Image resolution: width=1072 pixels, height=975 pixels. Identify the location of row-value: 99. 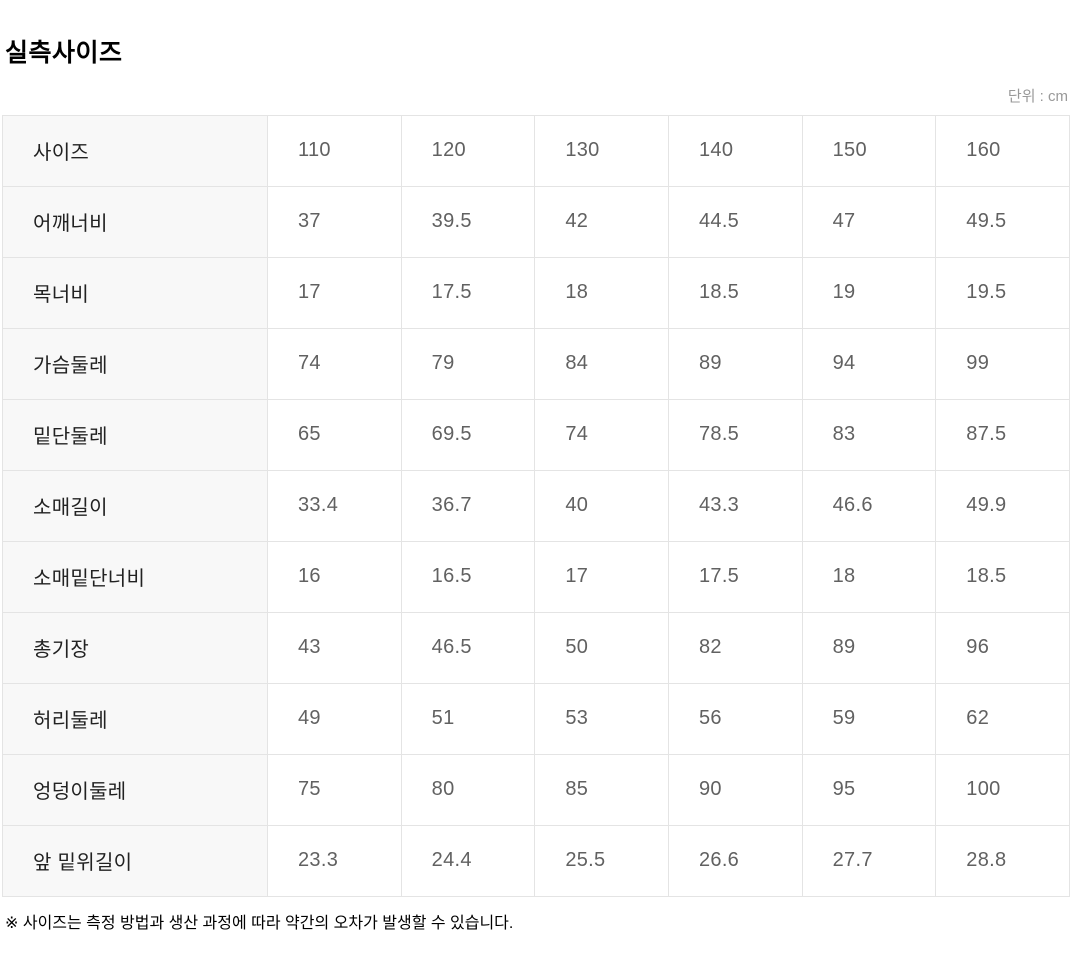
(1002, 363).